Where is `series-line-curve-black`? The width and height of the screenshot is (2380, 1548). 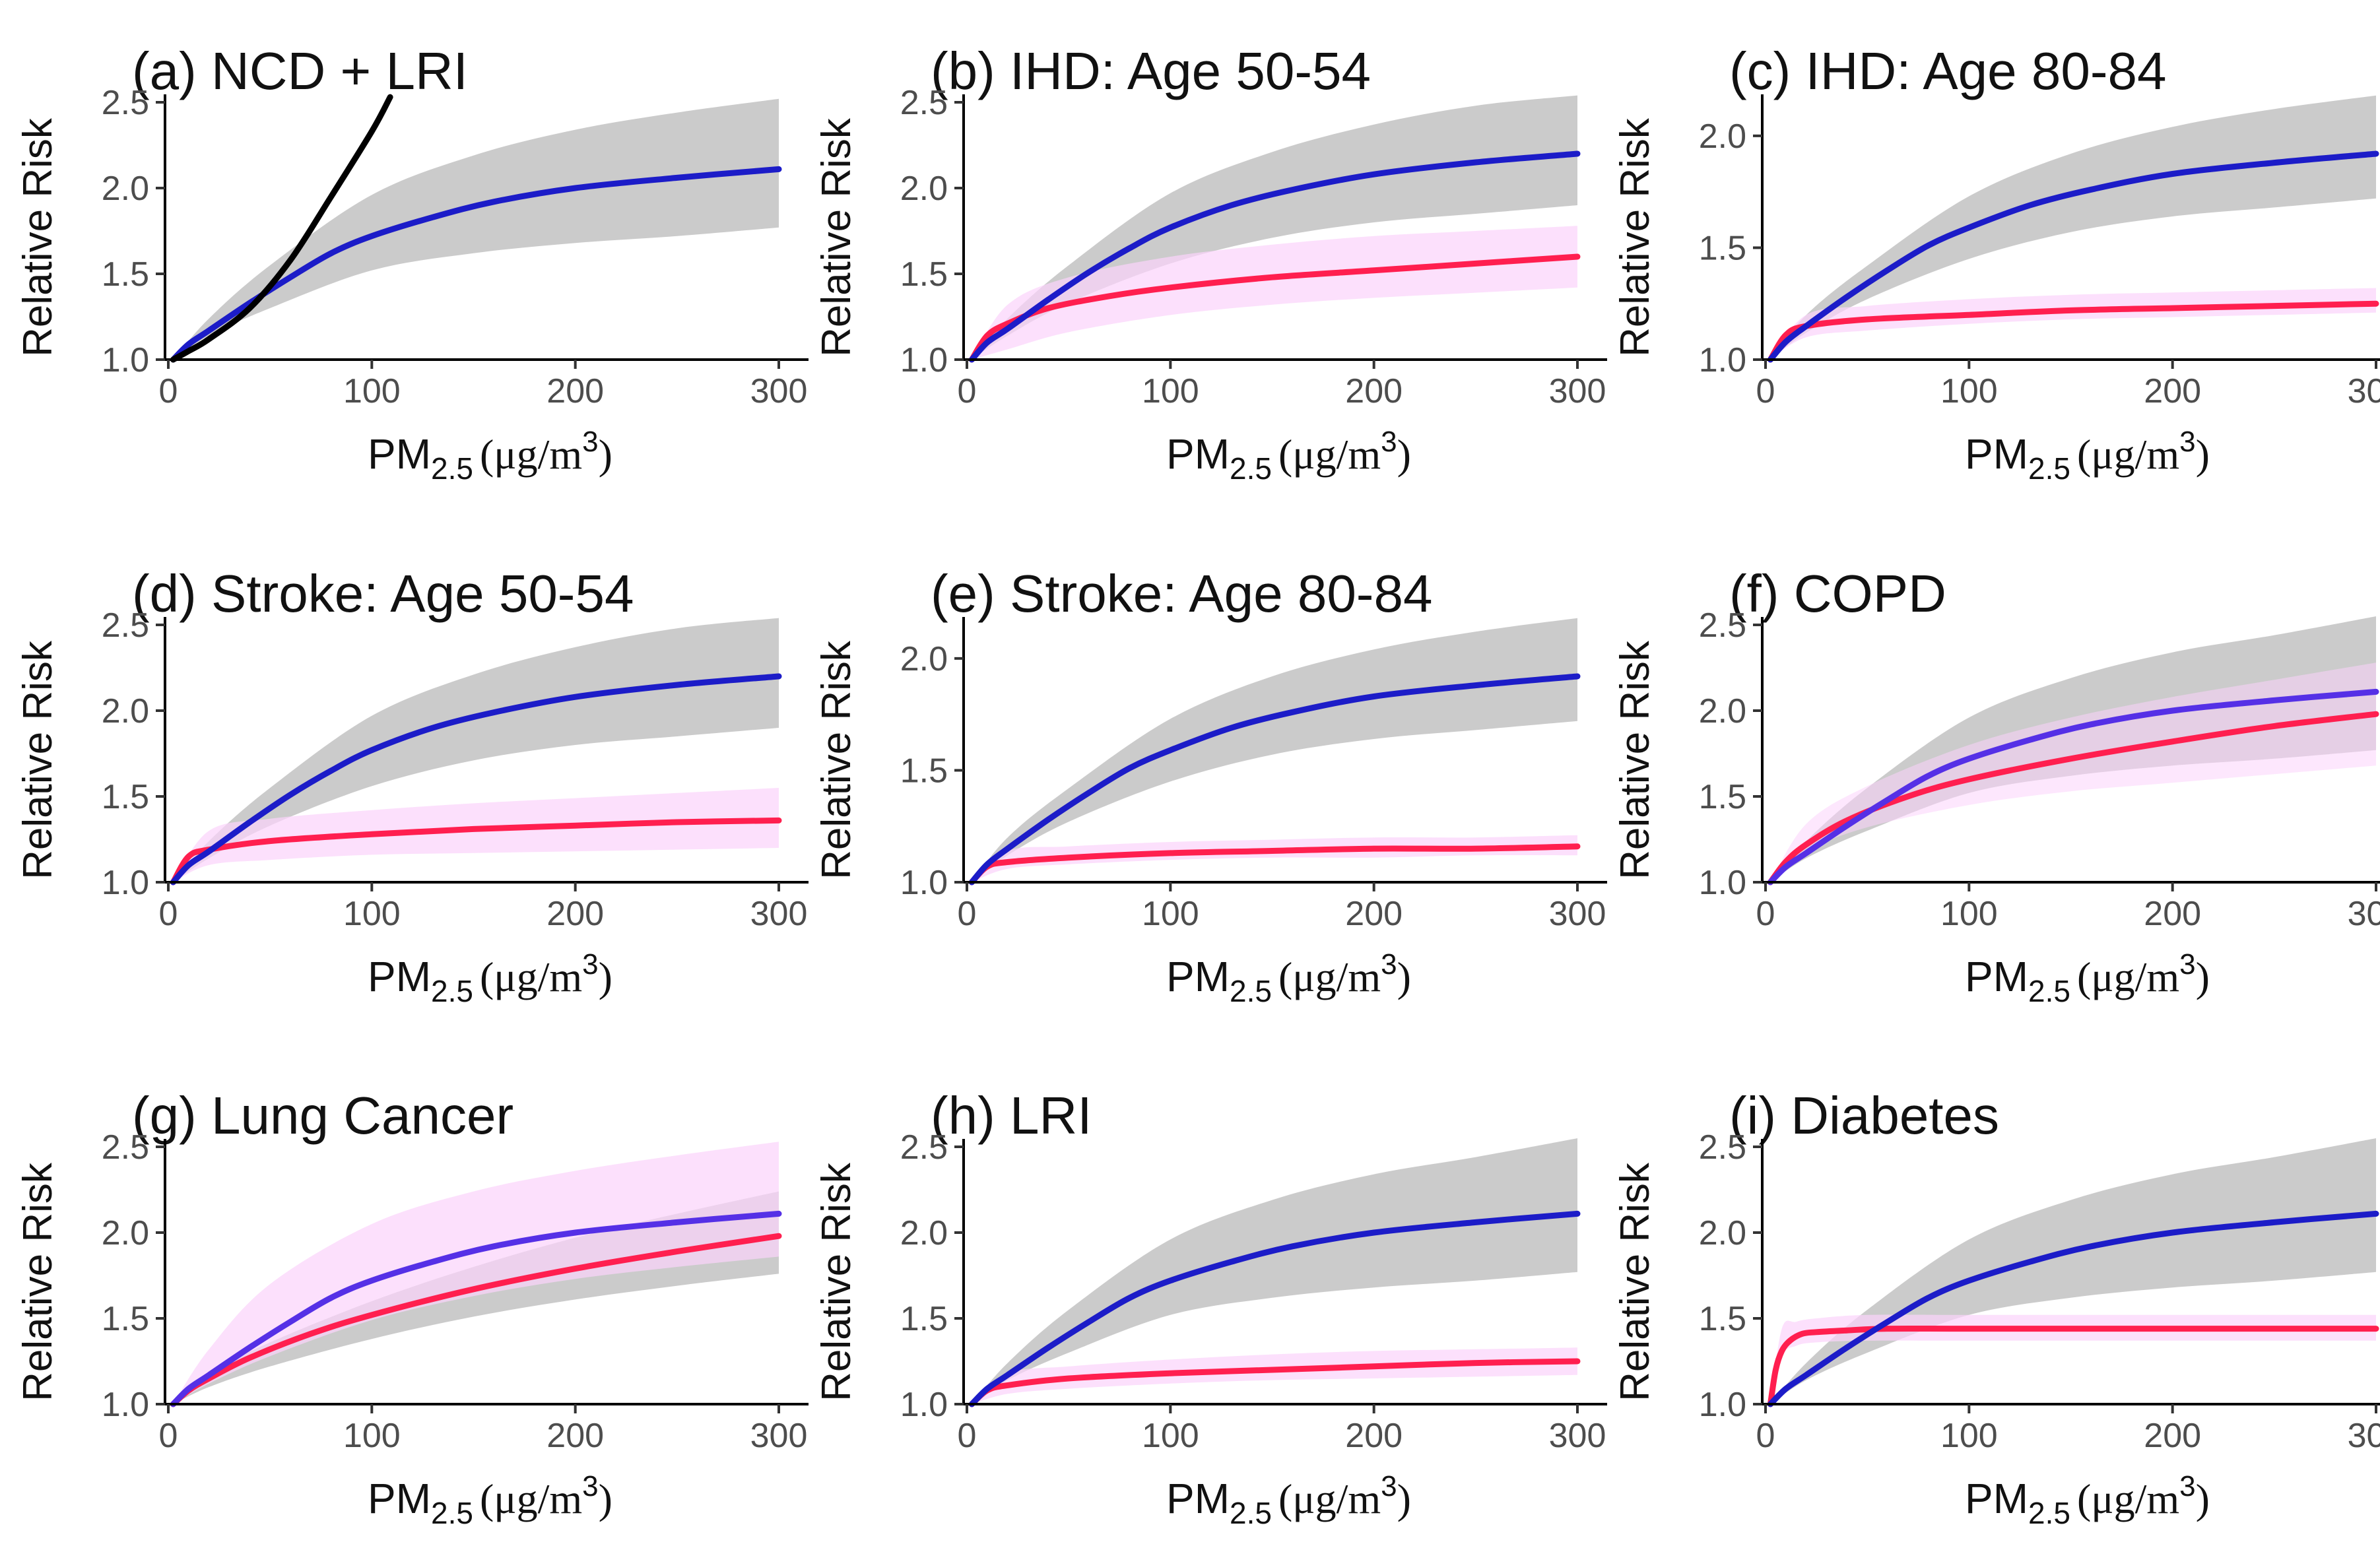 series-line-curve-black is located at coordinates (281, 228).